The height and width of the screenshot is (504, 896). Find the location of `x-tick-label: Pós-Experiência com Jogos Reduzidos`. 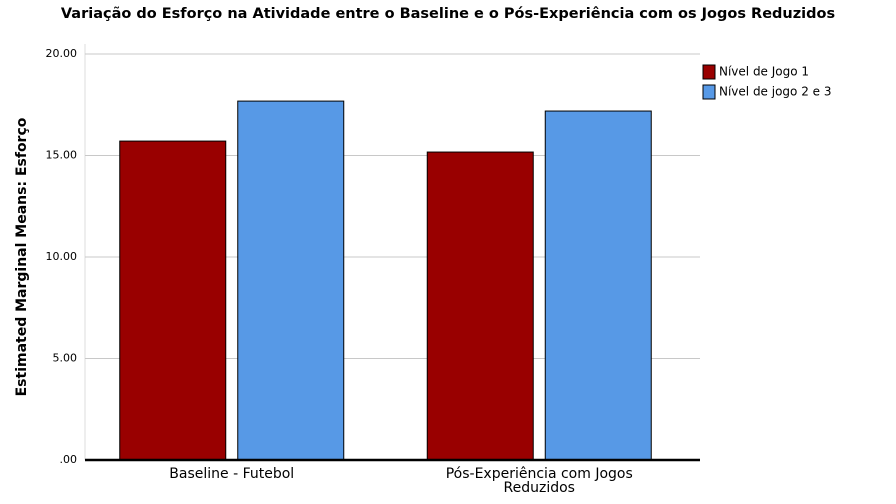

x-tick-label: Pós-Experiência com Jogos Reduzidos is located at coordinates (539, 481).